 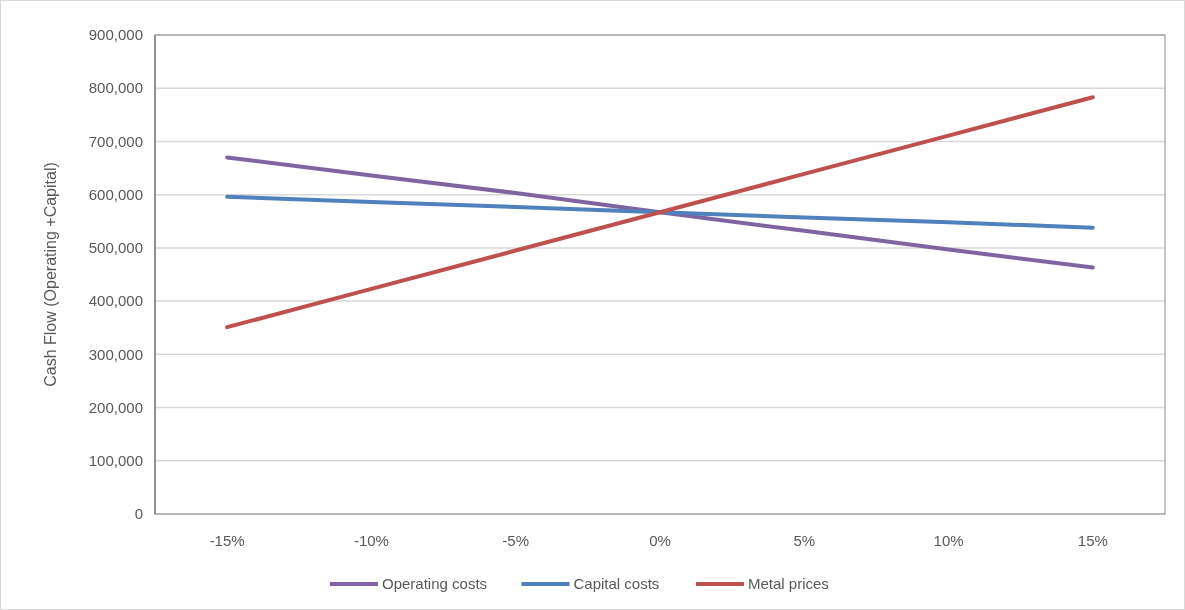 I want to click on line-series, so click(x=660, y=212).